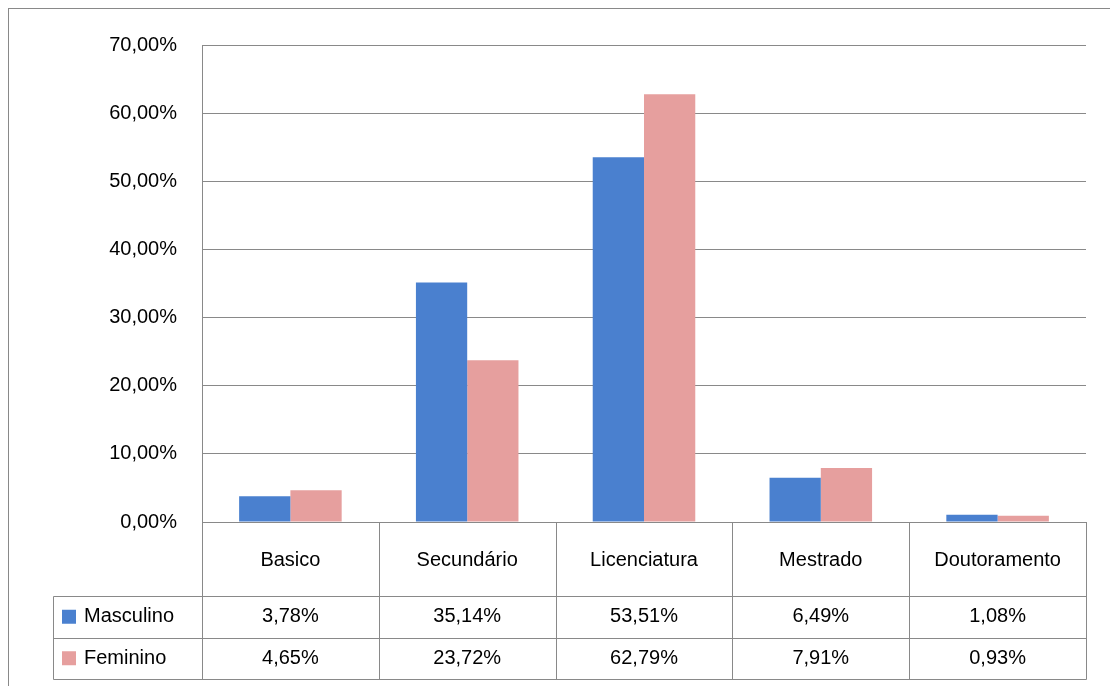 Image resolution: width=1110 pixels, height=686 pixels. What do you see at coordinates (143, 111) in the screenshot?
I see `y-tick-label: 60,00%` at bounding box center [143, 111].